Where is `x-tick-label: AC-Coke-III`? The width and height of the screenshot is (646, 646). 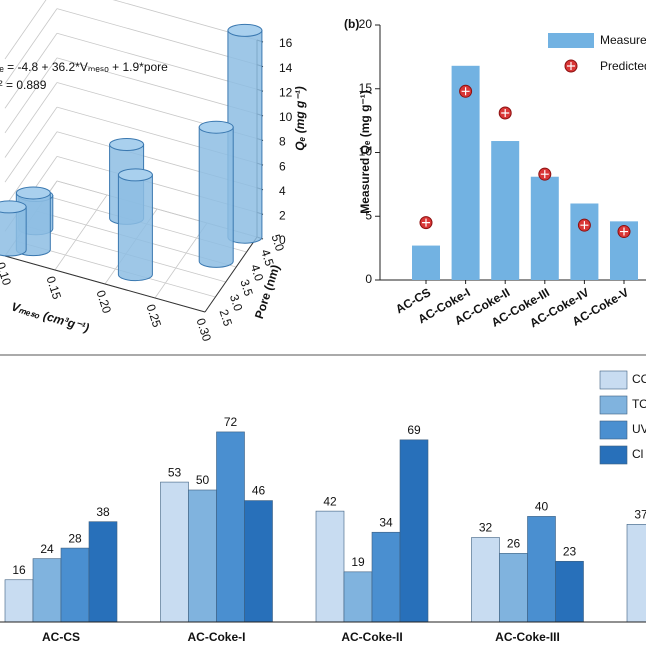
x-tick-label: AC-Coke-III is located at coordinates (527, 637).